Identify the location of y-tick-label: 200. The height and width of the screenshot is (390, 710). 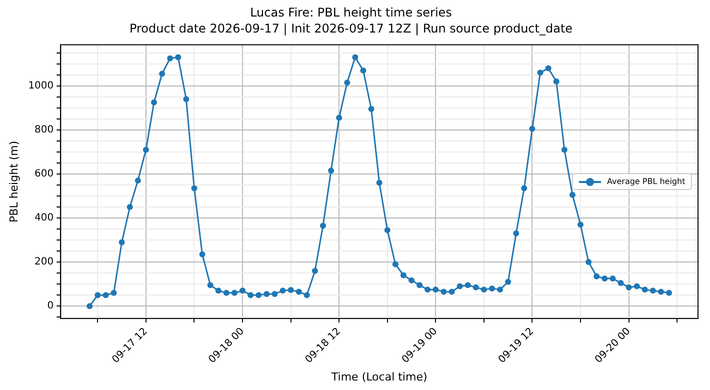
(44, 262).